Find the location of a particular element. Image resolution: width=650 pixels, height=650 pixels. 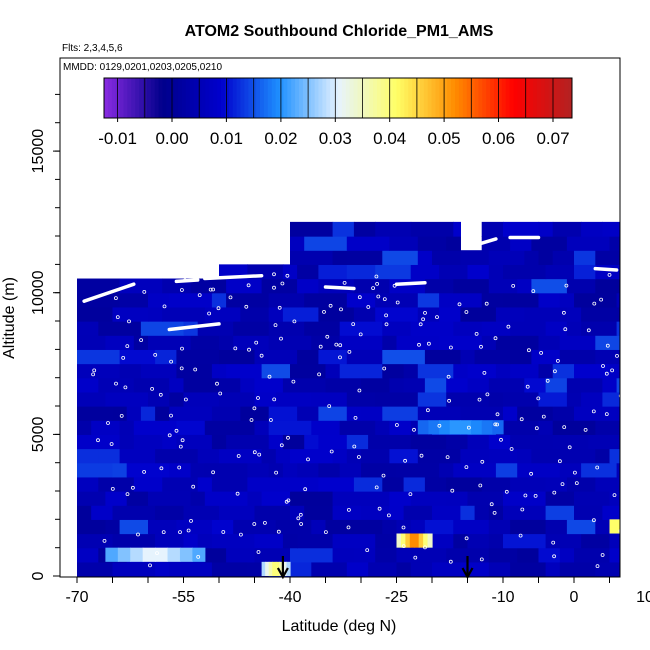

y-tick-label: 0 is located at coordinates (38, 575).